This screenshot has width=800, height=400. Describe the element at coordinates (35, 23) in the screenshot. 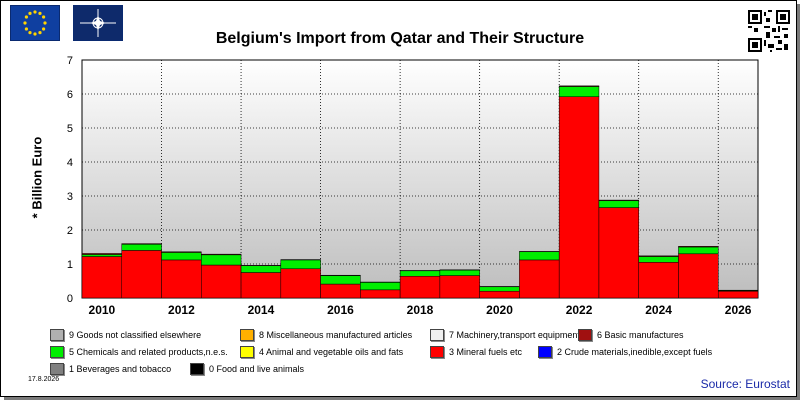

I see `eu-flag-icon` at that location.